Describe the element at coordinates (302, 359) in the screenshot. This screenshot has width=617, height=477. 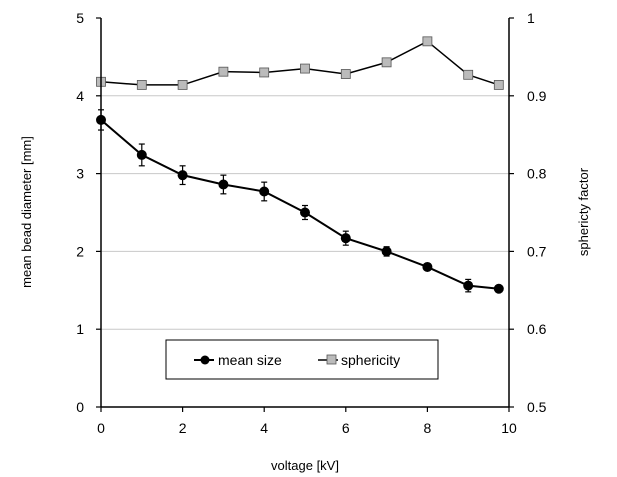
I see `legend: mean size sphericity` at that location.